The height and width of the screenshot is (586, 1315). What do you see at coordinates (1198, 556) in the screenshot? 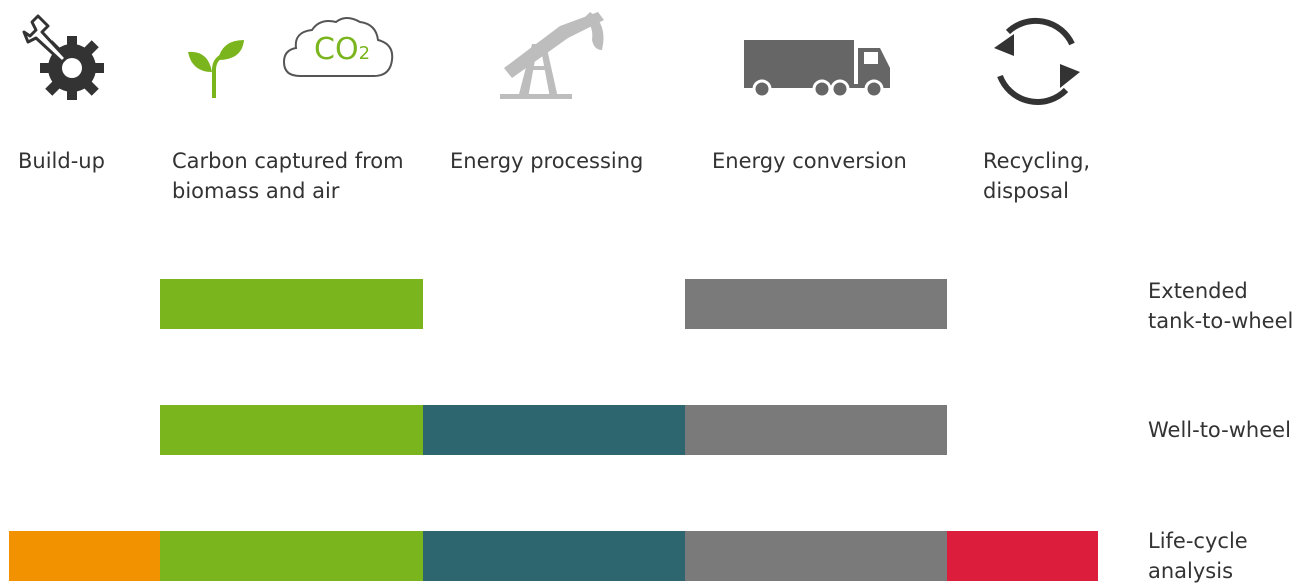
I see `row-label-life-cycle-analysis: Life-cycle analysis` at bounding box center [1198, 556].